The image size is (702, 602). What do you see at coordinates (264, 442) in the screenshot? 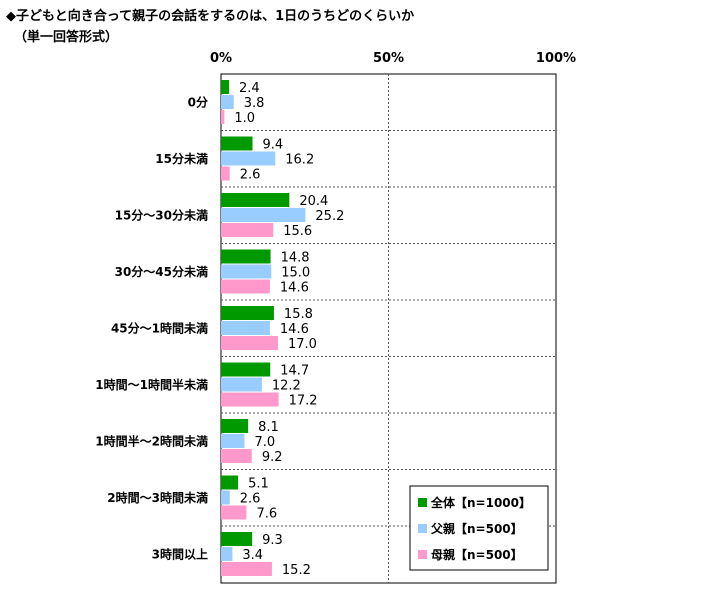
I see `value-label: 7.0` at bounding box center [264, 442].